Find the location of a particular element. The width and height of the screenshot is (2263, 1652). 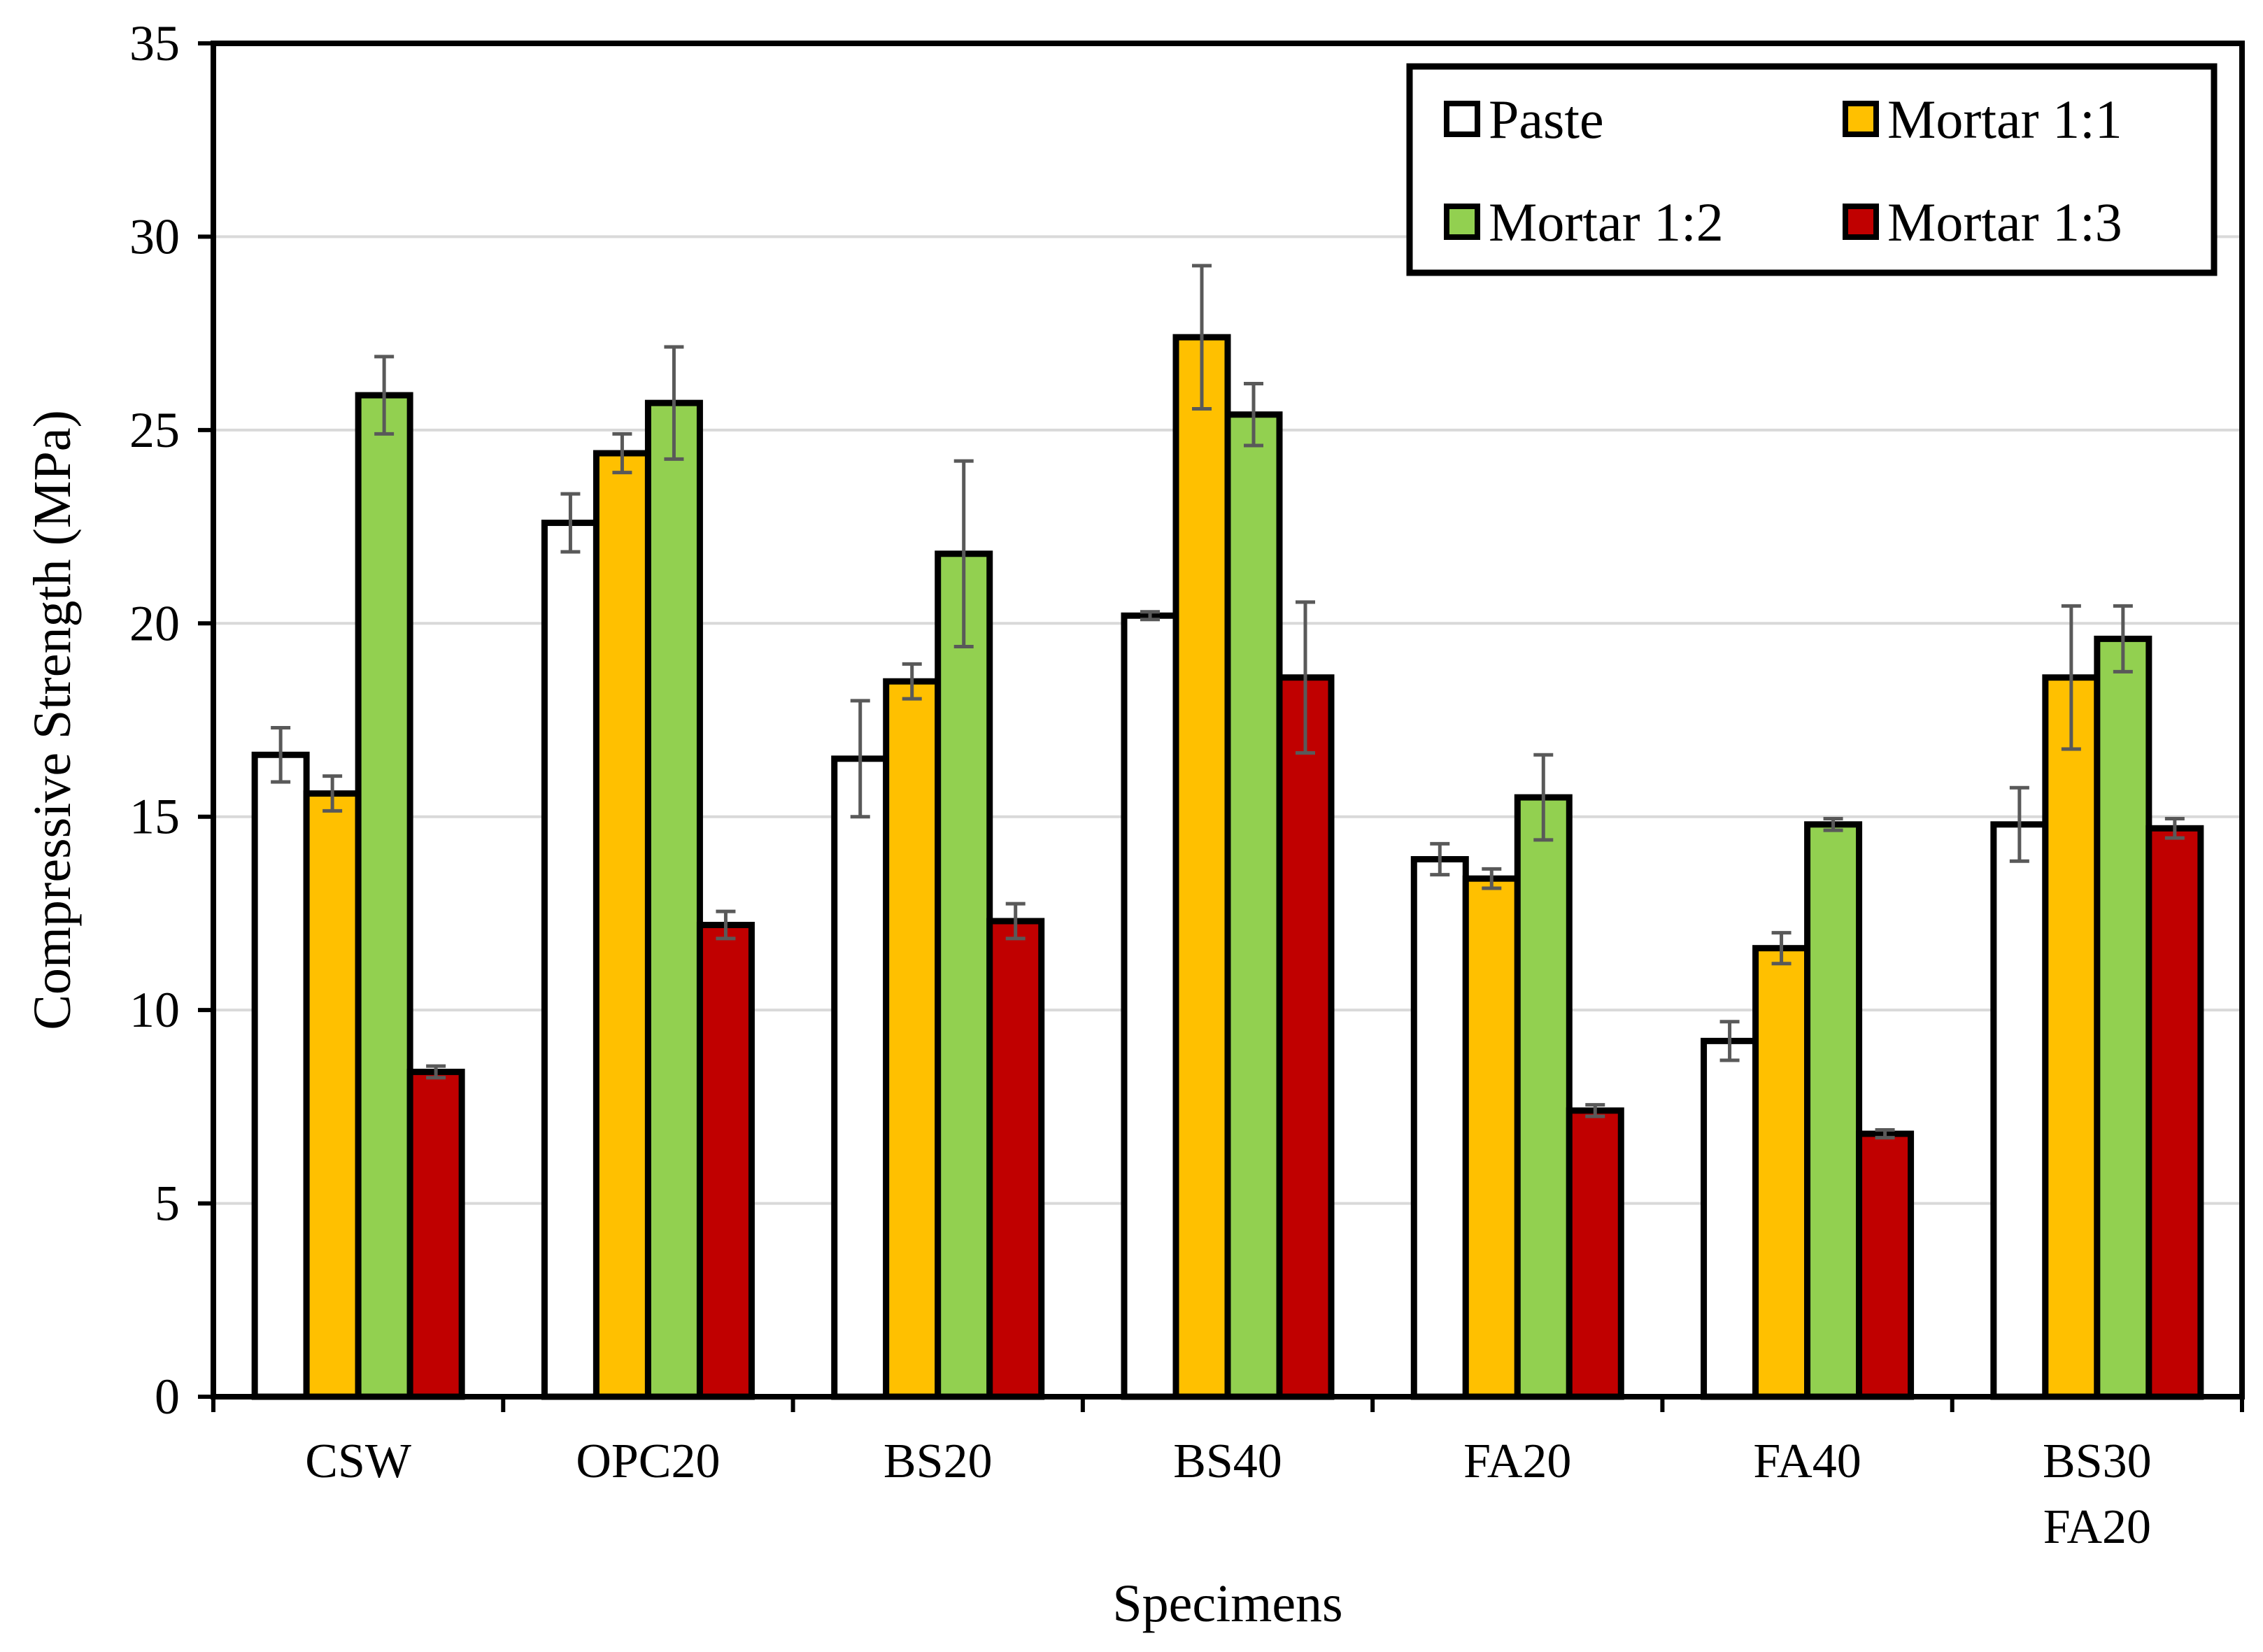

y-tick-label: 15 is located at coordinates (154, 817).